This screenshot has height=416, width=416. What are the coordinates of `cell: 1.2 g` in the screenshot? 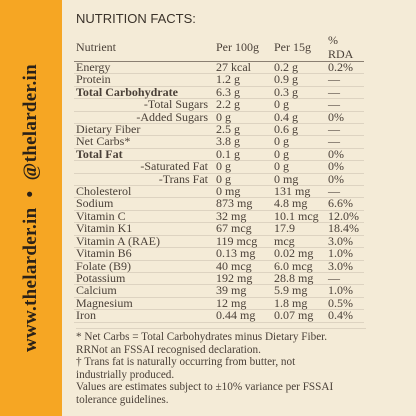 It's located at (243, 80).